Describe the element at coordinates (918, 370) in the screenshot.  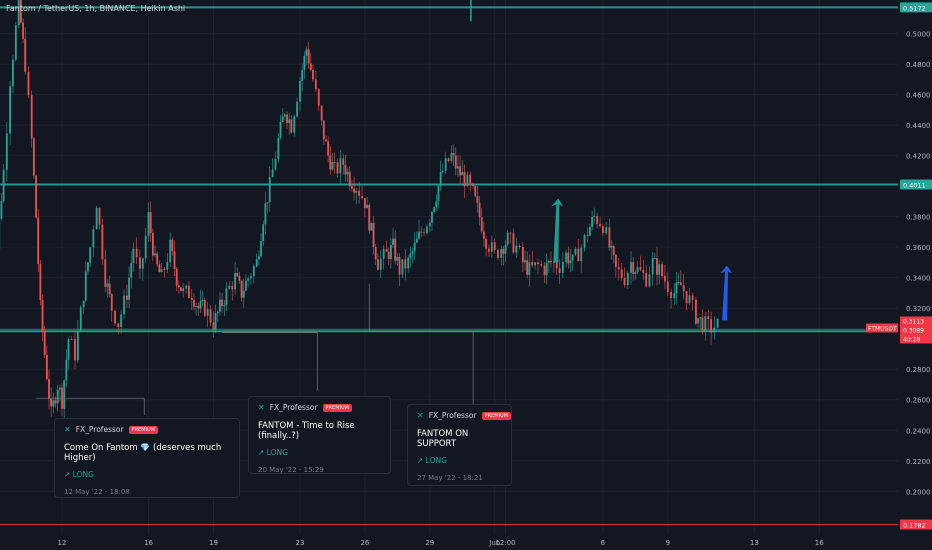
I see `price-axis-label: 0.2800` at that location.